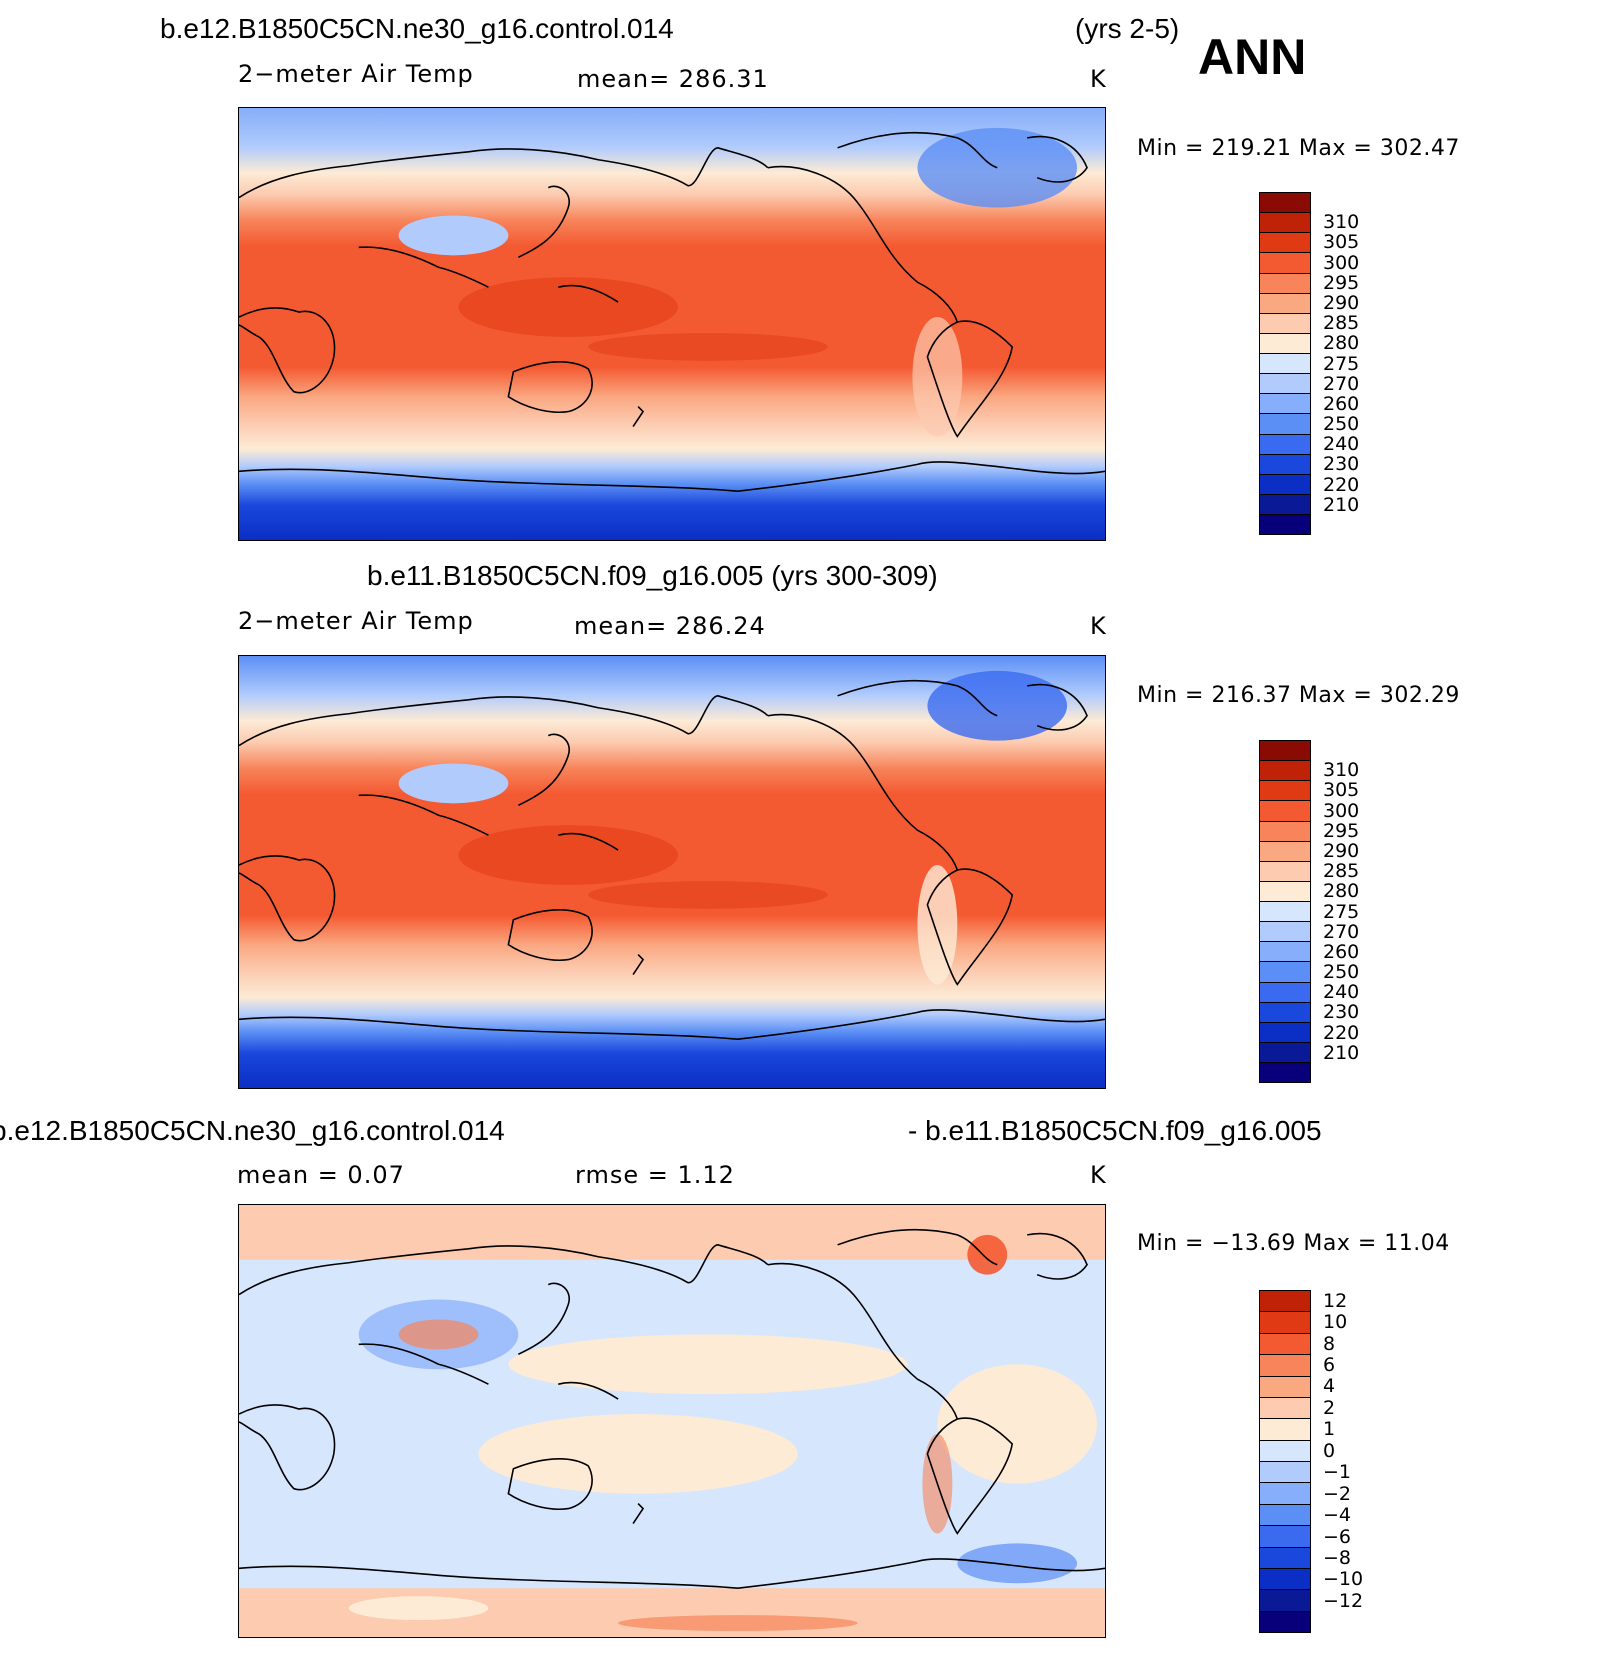  Describe the element at coordinates (1343, 1600) in the screenshot. I see `colorbar-label: −12` at that location.